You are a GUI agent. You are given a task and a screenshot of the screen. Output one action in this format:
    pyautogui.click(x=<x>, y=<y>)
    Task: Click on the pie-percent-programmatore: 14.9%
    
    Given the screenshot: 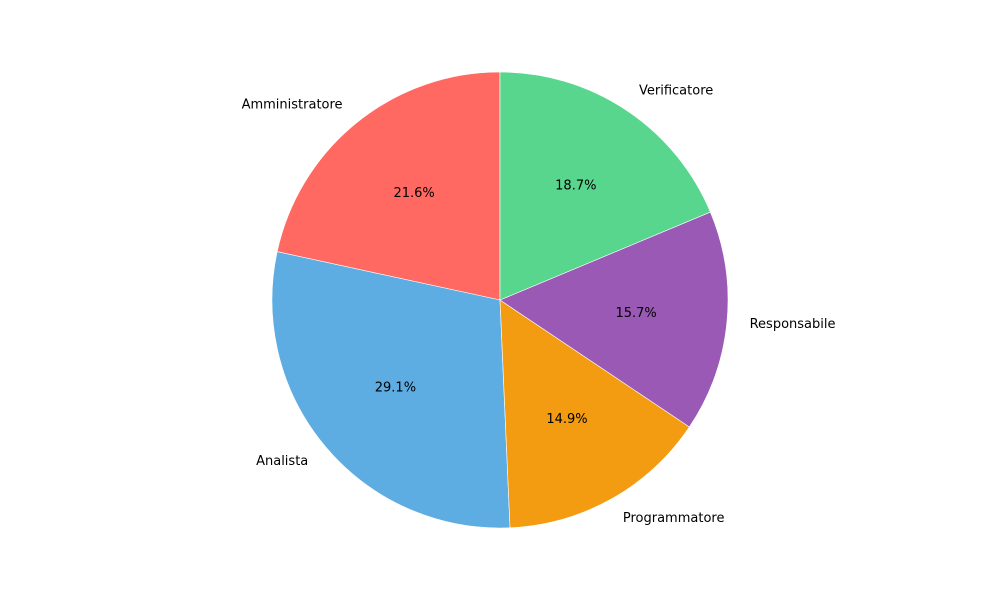 What is the action you would take?
    pyautogui.click(x=566, y=419)
    